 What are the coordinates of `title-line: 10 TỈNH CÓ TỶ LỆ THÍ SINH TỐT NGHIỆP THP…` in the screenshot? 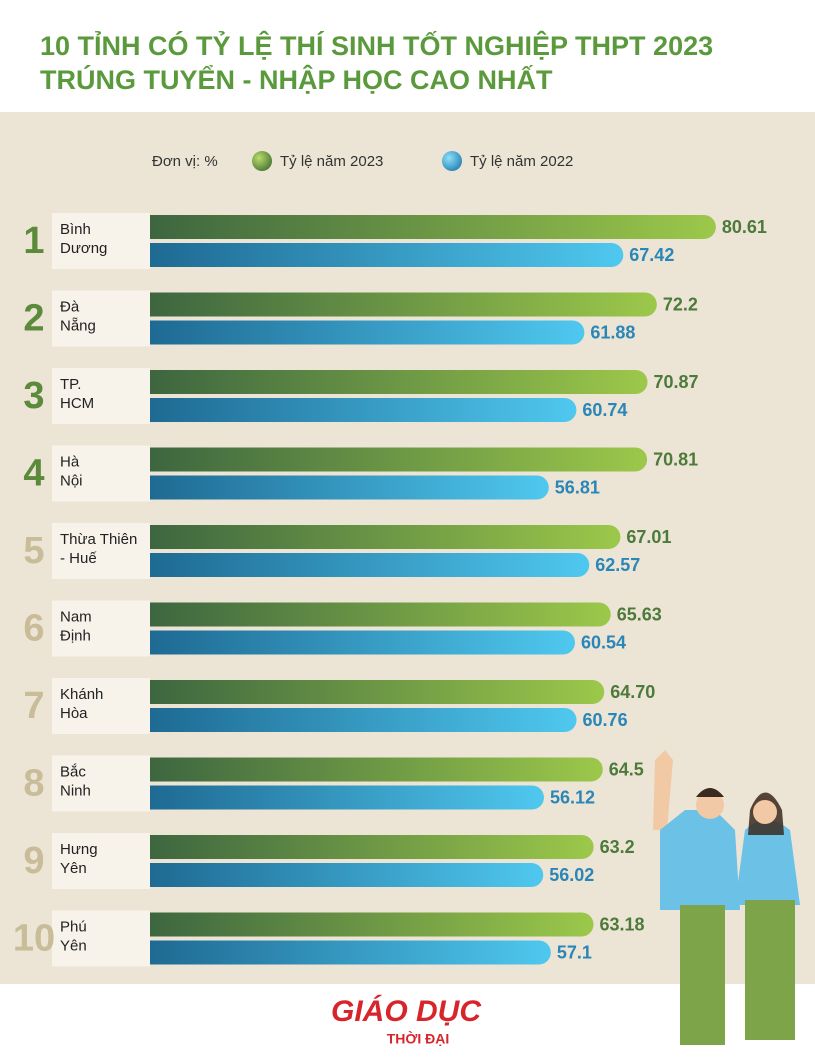 It's located at (376, 45).